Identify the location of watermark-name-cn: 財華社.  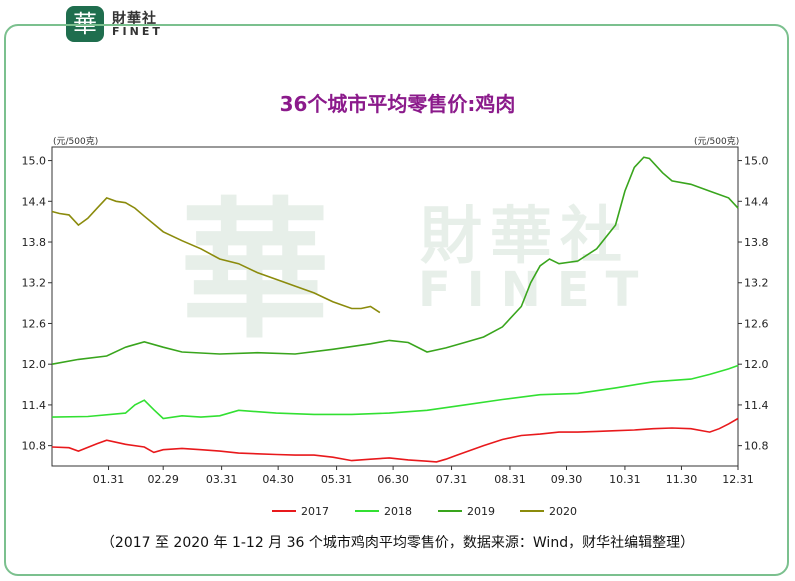
(525, 235).